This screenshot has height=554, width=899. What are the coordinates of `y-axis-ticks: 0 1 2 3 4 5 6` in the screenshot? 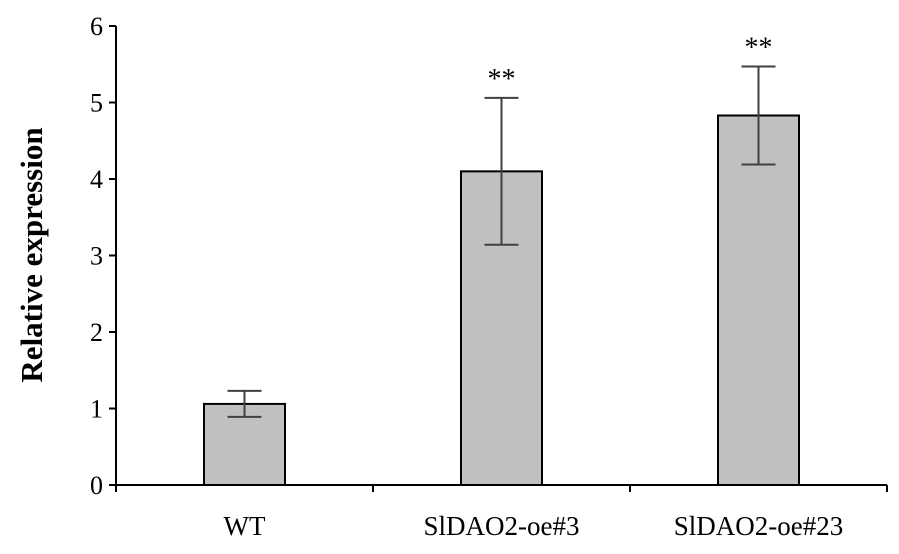 It's located at (103, 256).